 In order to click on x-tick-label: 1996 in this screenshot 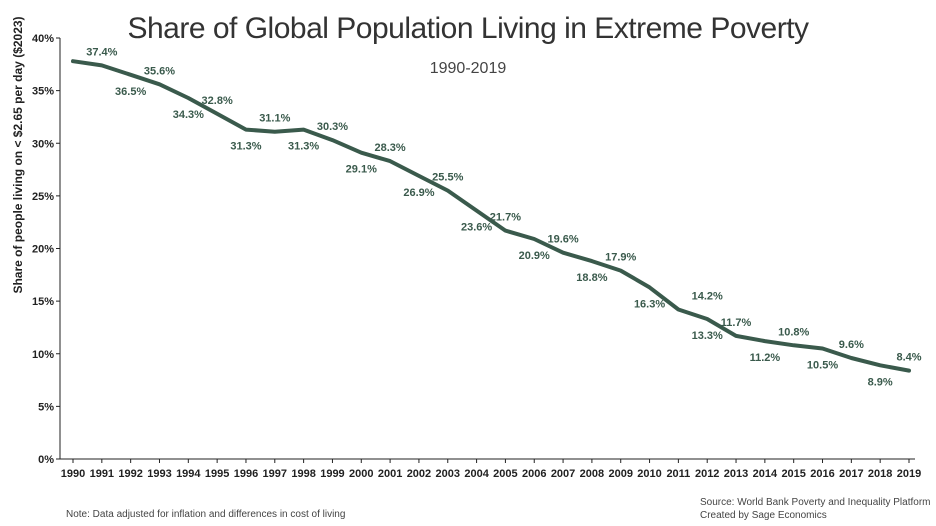, I will do `click(246, 474)`.